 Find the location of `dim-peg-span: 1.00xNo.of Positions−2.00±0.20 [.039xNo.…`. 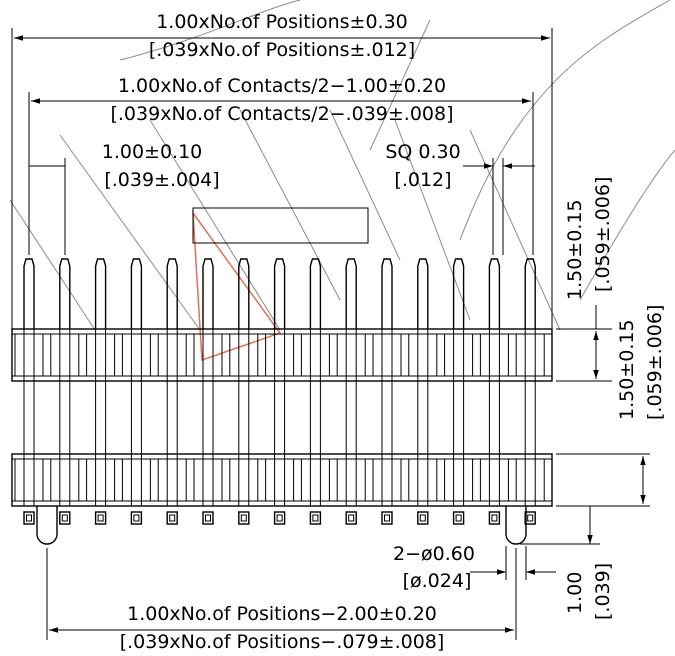

dim-peg-span: 1.00xNo.of Positions−2.00±0.20 [.039xNo.… is located at coordinates (281, 600).